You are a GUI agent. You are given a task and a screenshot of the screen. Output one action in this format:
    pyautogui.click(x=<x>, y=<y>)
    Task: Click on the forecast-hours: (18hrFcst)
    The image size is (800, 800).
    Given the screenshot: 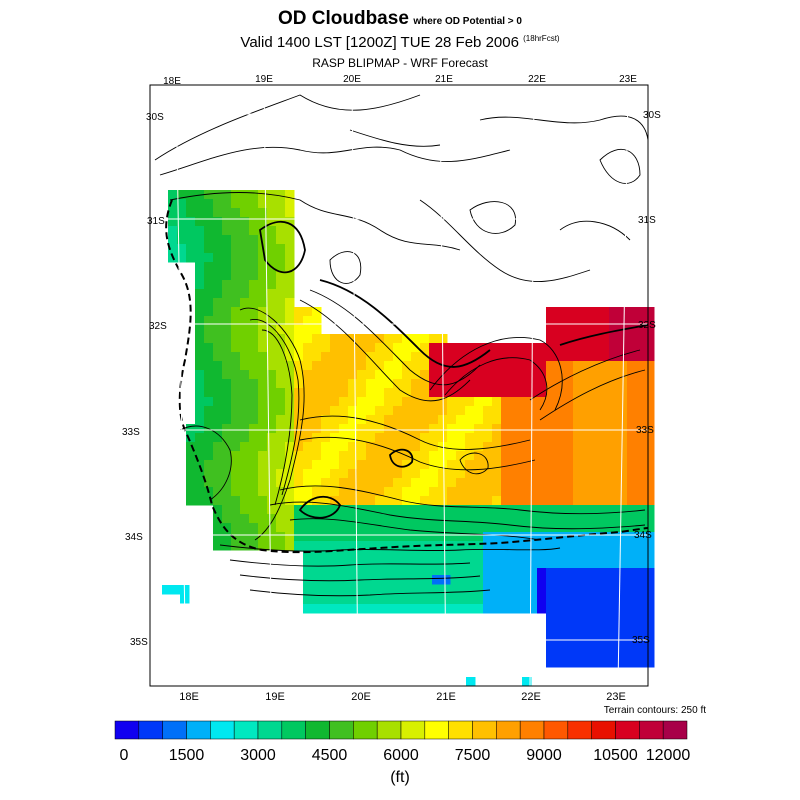 What is the action you would take?
    pyautogui.click(x=541, y=38)
    